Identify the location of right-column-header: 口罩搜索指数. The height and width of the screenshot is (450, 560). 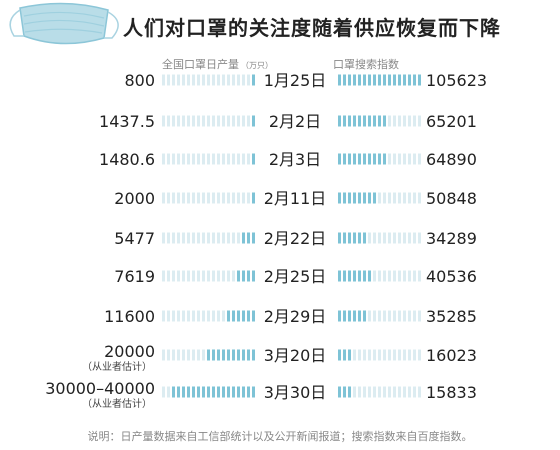
(366, 64).